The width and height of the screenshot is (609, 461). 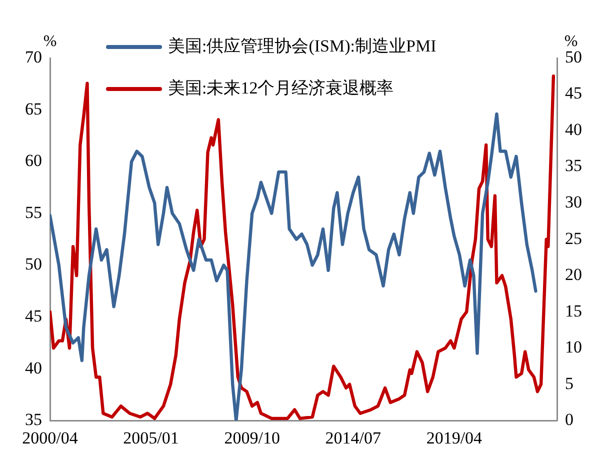 I want to click on x-tick-label: 2000/04, so click(x=50, y=438).